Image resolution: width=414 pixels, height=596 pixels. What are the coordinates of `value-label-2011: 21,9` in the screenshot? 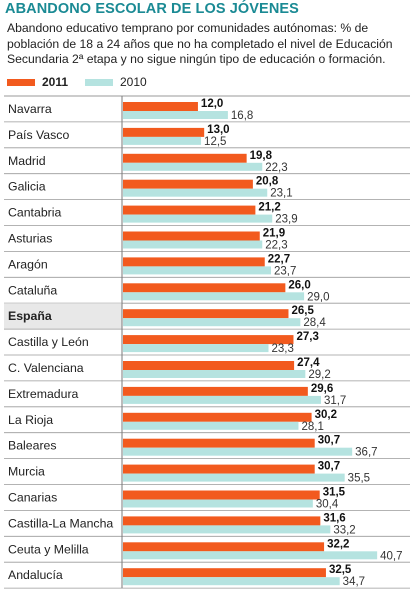 It's located at (274, 234).